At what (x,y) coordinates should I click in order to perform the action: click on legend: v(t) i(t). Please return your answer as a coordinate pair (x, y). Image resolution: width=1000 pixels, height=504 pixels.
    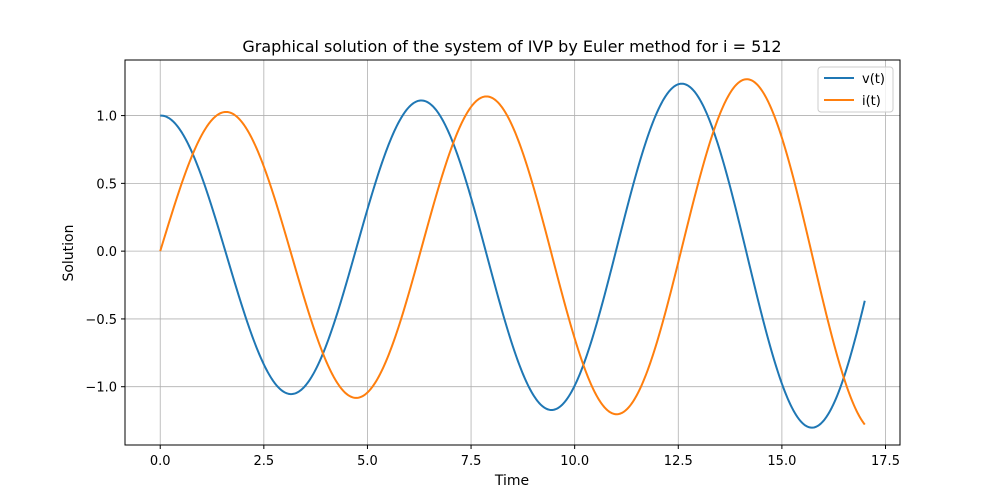
    Looking at the image, I should click on (855, 89).